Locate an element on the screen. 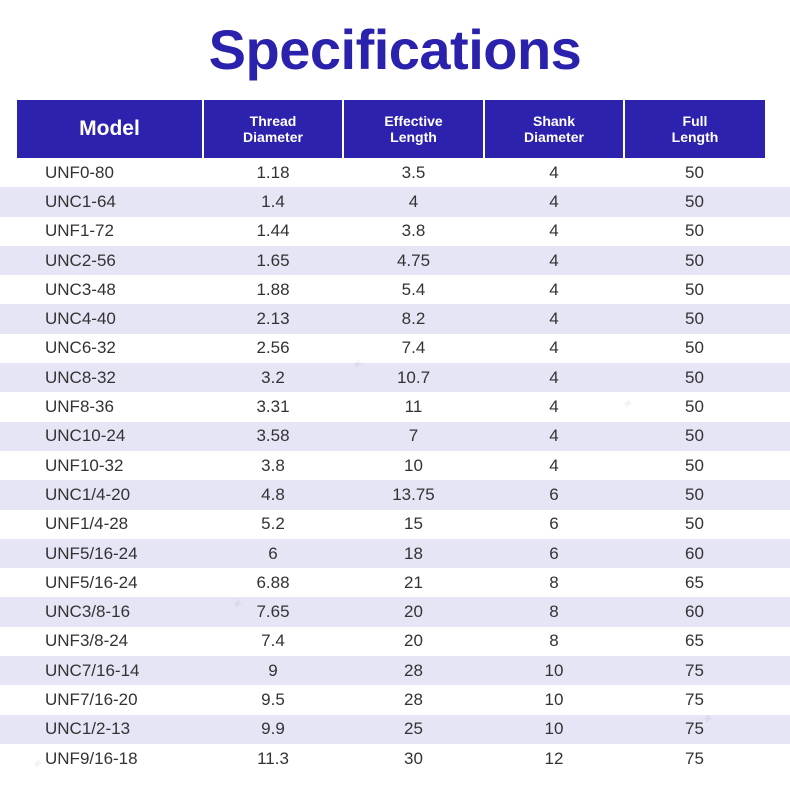 The width and height of the screenshot is (790, 790). header-left-spacer is located at coordinates (8, 129).